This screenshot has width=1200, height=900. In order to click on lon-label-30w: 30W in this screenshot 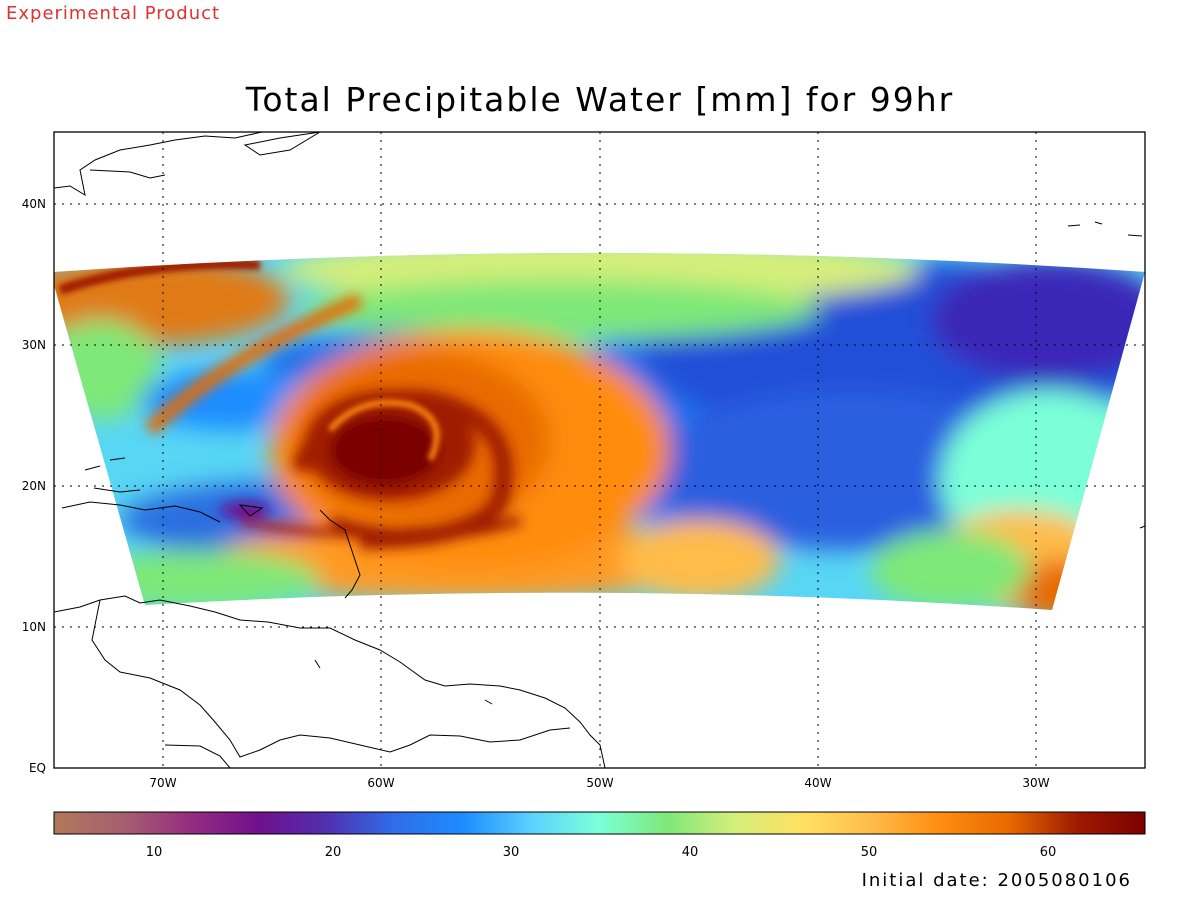, I will do `click(1036, 783)`.